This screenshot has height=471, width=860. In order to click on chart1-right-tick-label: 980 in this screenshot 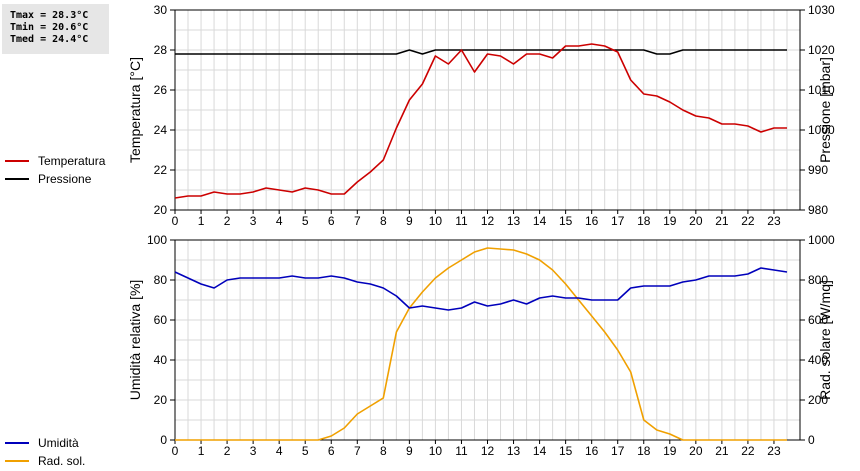, I will do `click(818, 210)`.